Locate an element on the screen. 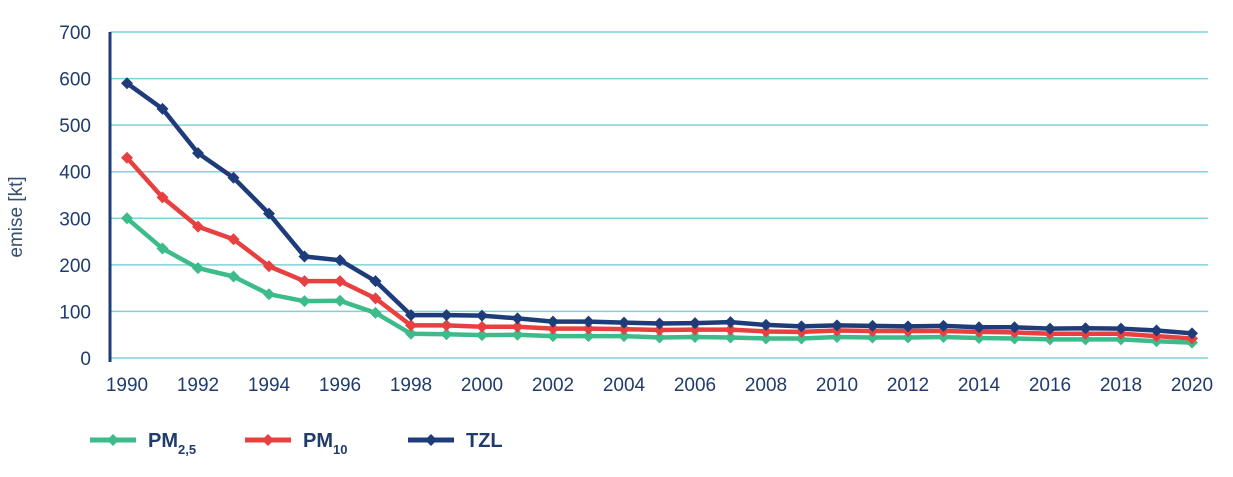 This screenshot has height=477, width=1233. y-axis-ticks: 0 100 200 300 400 500 600 700 is located at coordinates (75, 196).